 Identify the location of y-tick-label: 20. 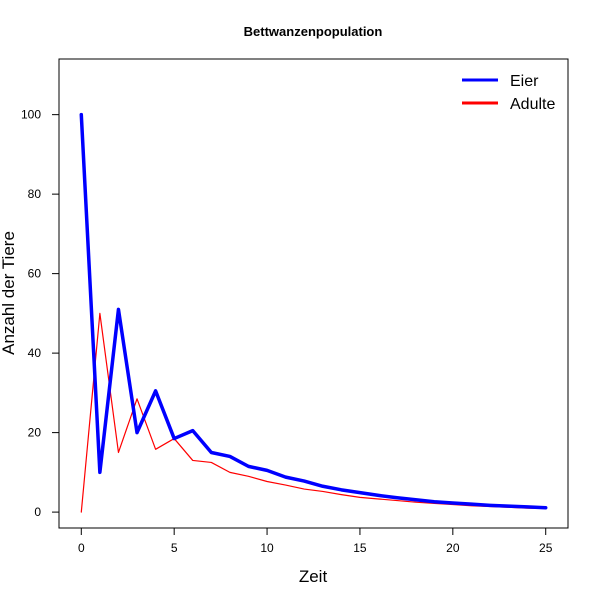
(35, 433).